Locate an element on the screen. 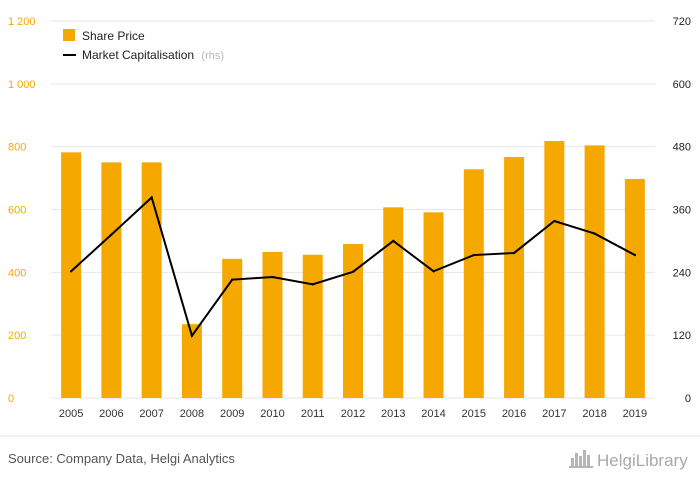 The image size is (700, 483). bar-2009 is located at coordinates (232, 328).